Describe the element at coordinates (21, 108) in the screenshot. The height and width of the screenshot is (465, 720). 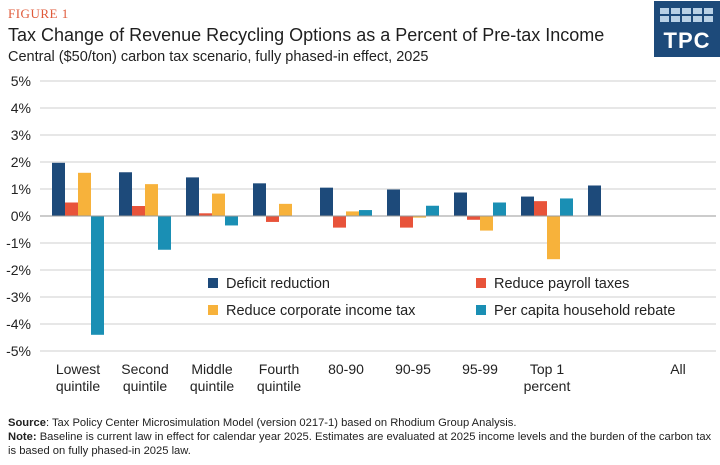
I see `y-tick-label: 4%` at that location.